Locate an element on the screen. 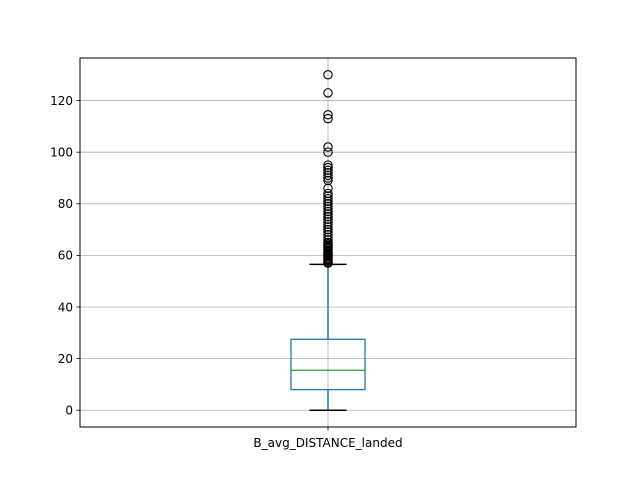 The height and width of the screenshot is (480, 640). y-tick-label: 120 is located at coordinates (61, 101).